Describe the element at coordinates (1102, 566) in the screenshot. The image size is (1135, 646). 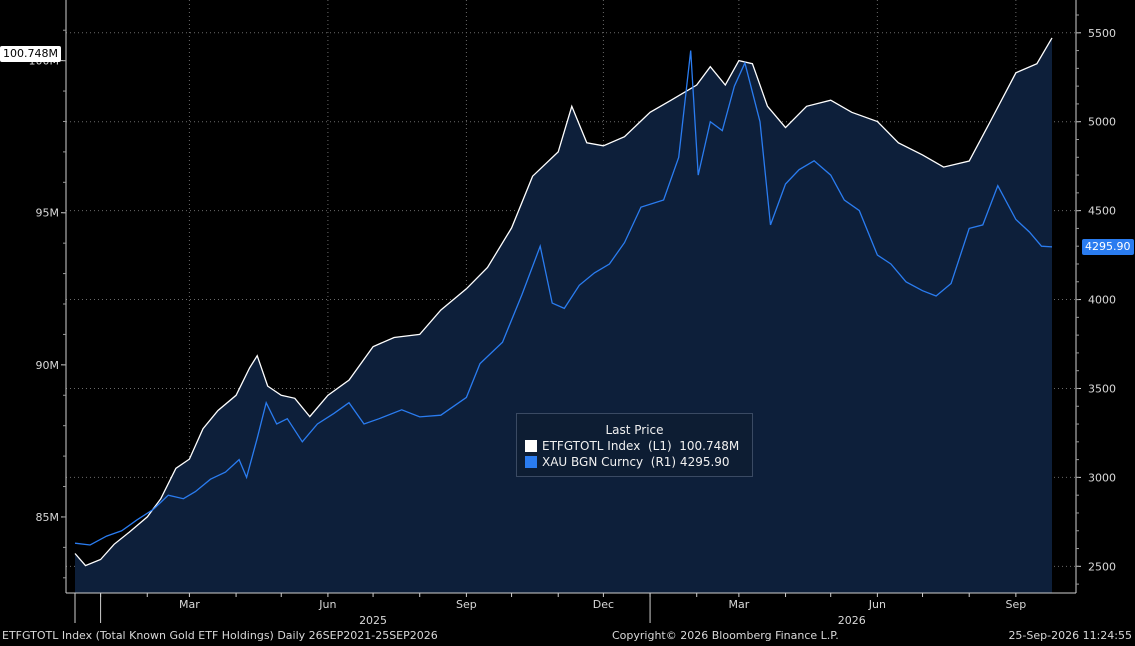
I see `right-tick-label: 2500` at that location.